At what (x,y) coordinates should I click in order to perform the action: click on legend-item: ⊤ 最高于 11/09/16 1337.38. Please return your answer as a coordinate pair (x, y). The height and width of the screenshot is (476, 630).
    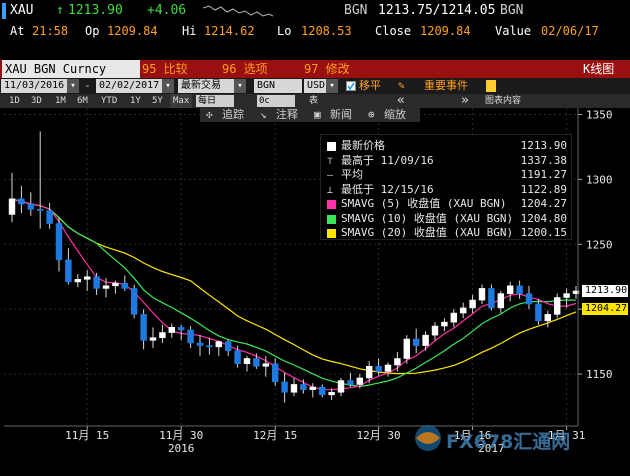
    Looking at the image, I should click on (447, 161).